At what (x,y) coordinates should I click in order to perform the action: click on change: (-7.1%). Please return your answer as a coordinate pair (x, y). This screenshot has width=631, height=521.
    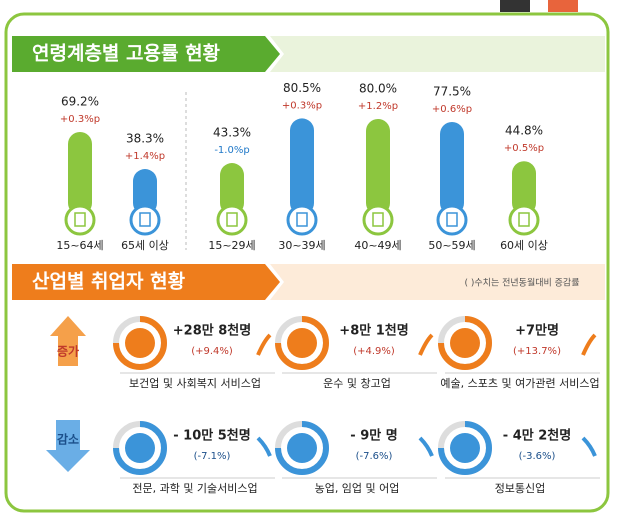
    Looking at the image, I should click on (212, 456).